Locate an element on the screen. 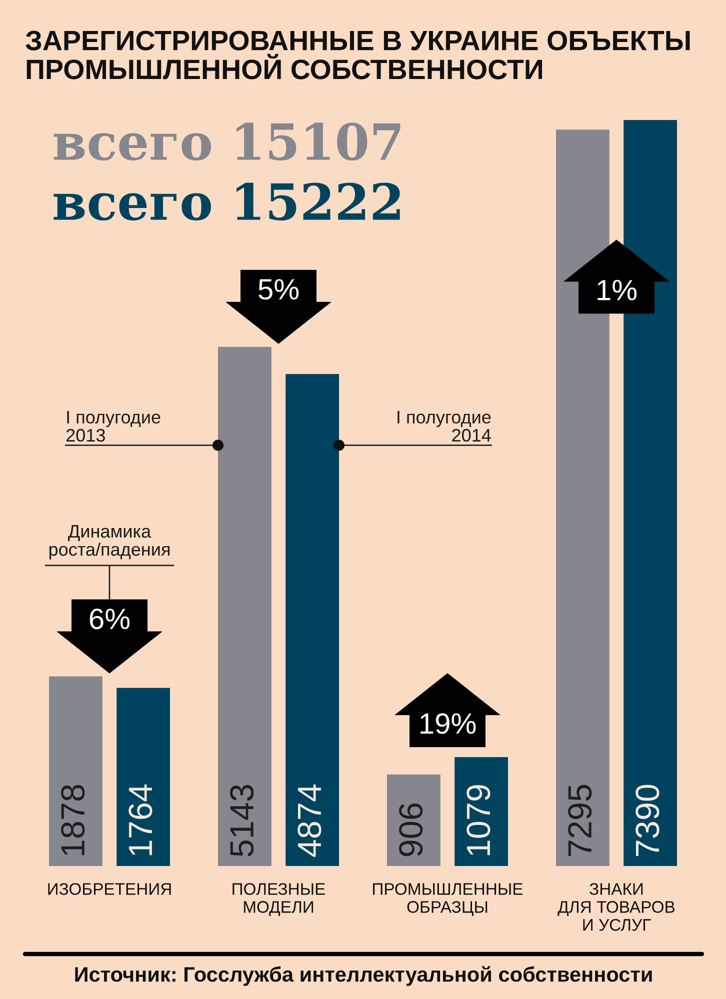 The image size is (726, 999). annotation: 6% is located at coordinates (110, 619).